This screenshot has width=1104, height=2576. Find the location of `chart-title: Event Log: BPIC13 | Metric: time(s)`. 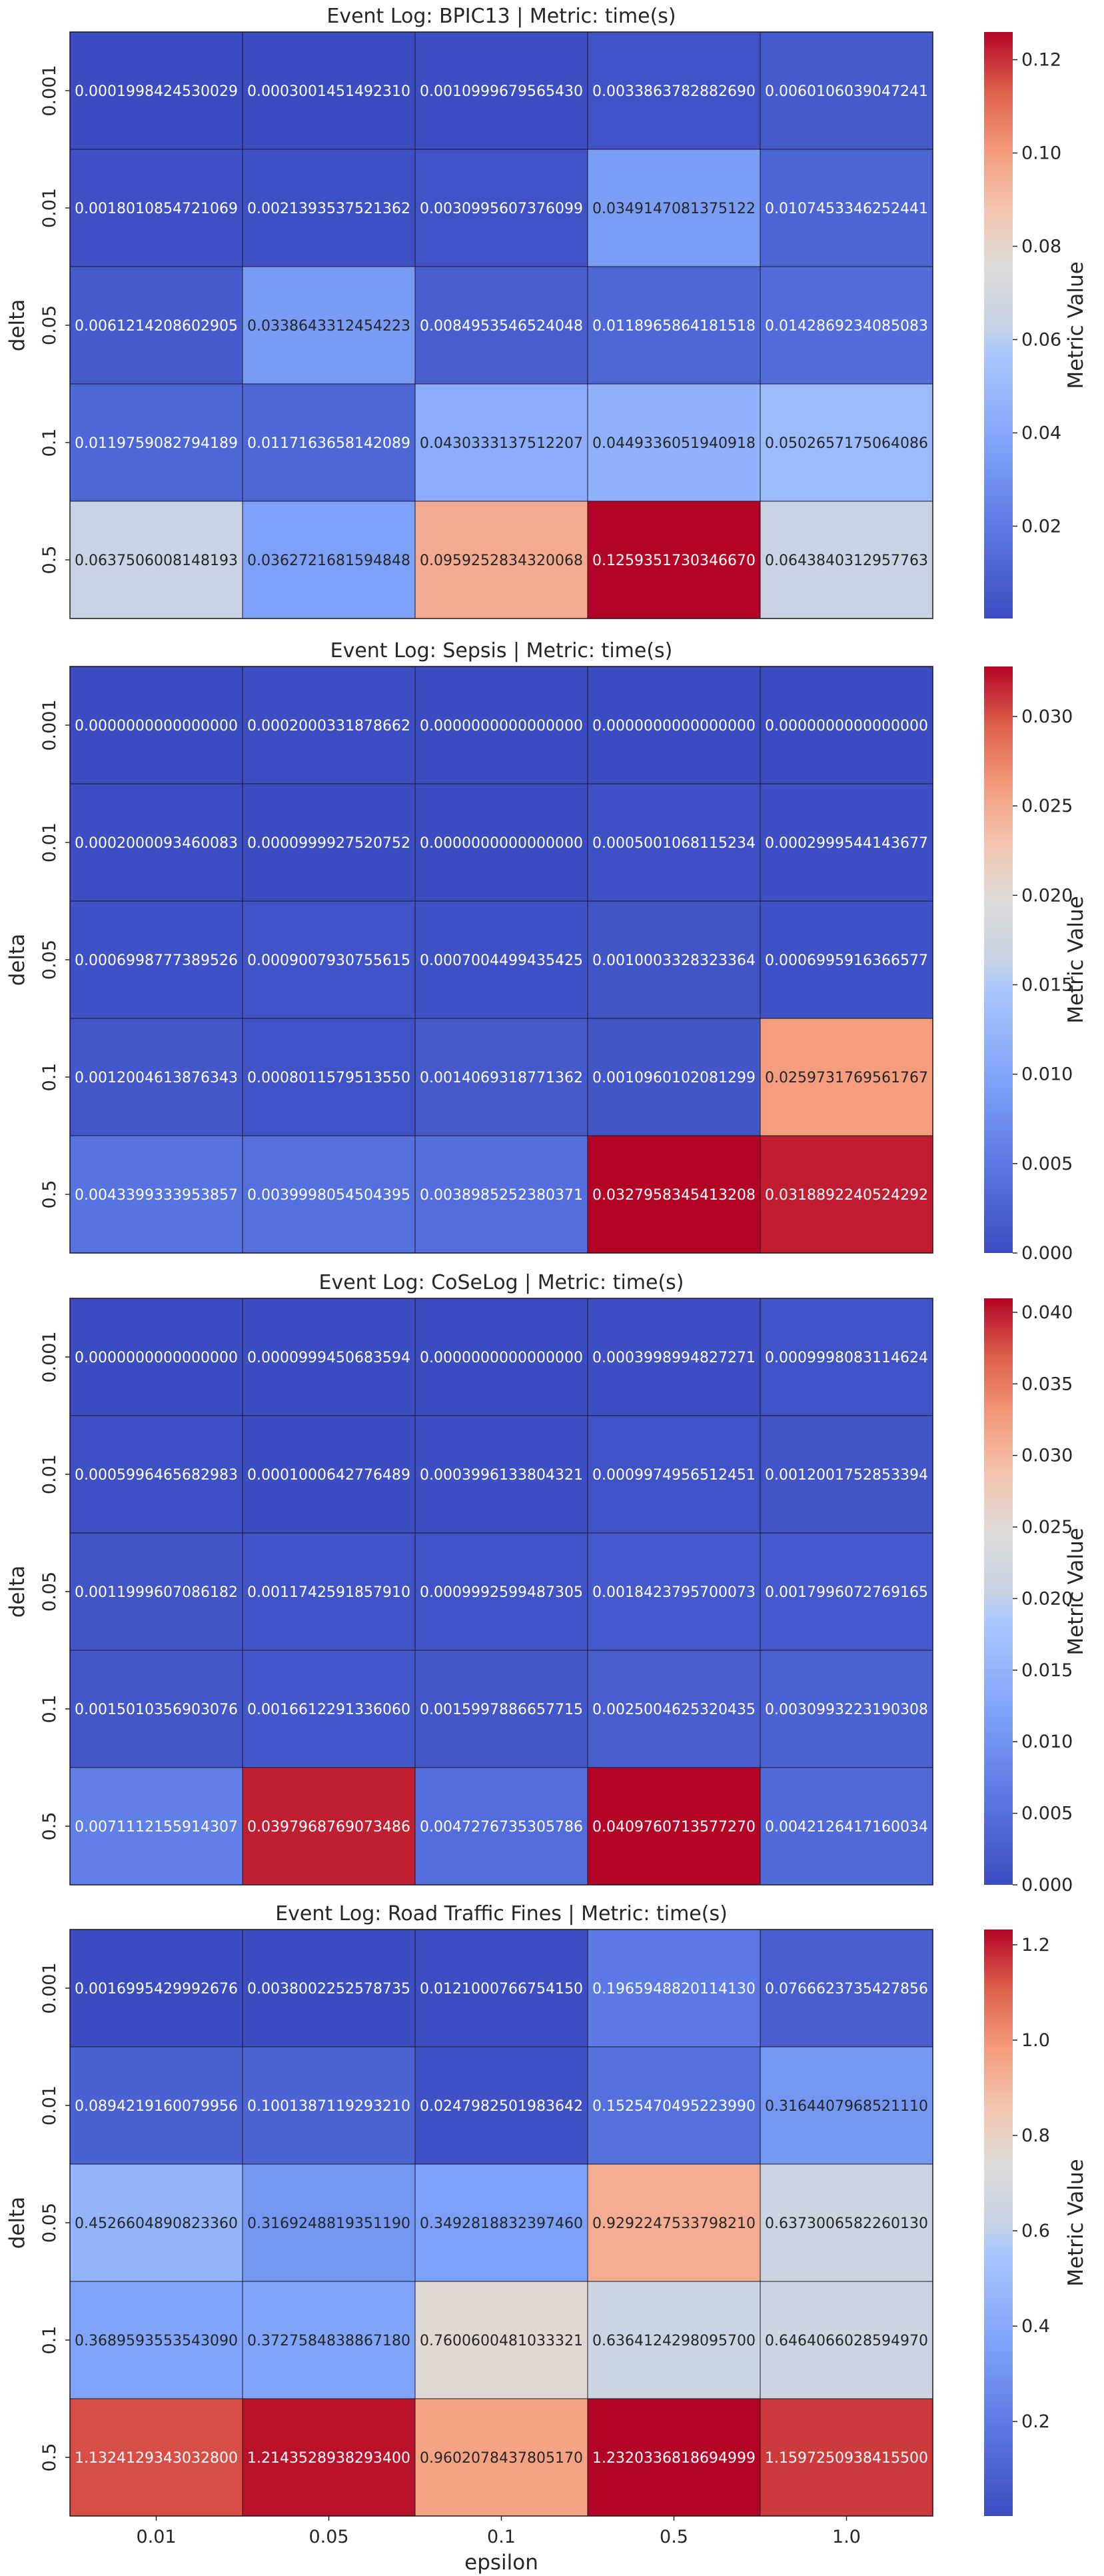

chart-title: Event Log: BPIC13 | Metric: time(s) is located at coordinates (501, 16).